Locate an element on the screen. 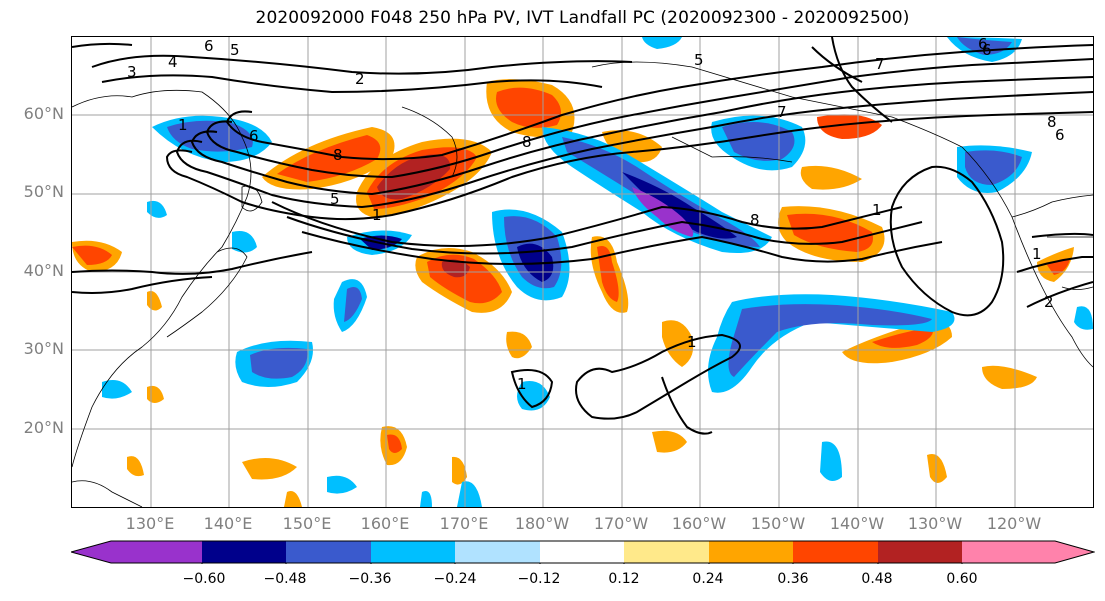  colorbar-tick-label: −0.48 is located at coordinates (285, 579).